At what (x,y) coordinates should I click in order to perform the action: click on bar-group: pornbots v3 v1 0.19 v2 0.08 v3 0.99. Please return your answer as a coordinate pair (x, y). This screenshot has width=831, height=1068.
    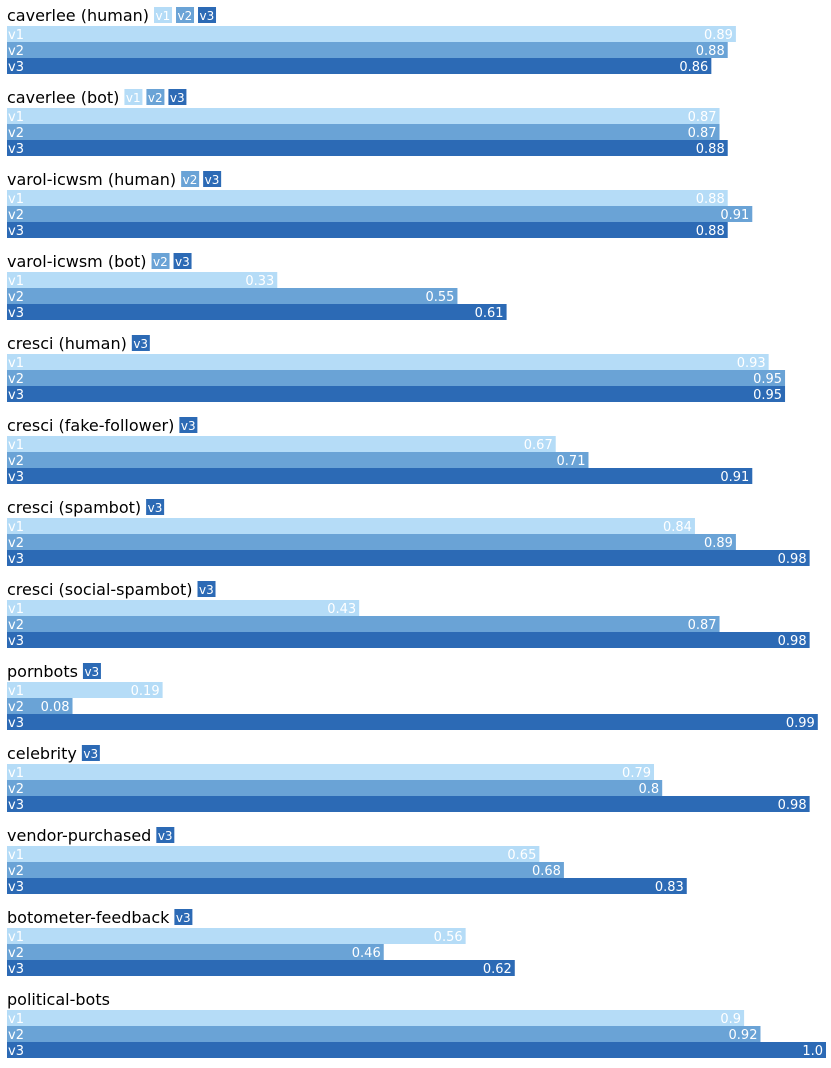
    Looking at the image, I should click on (412, 696).